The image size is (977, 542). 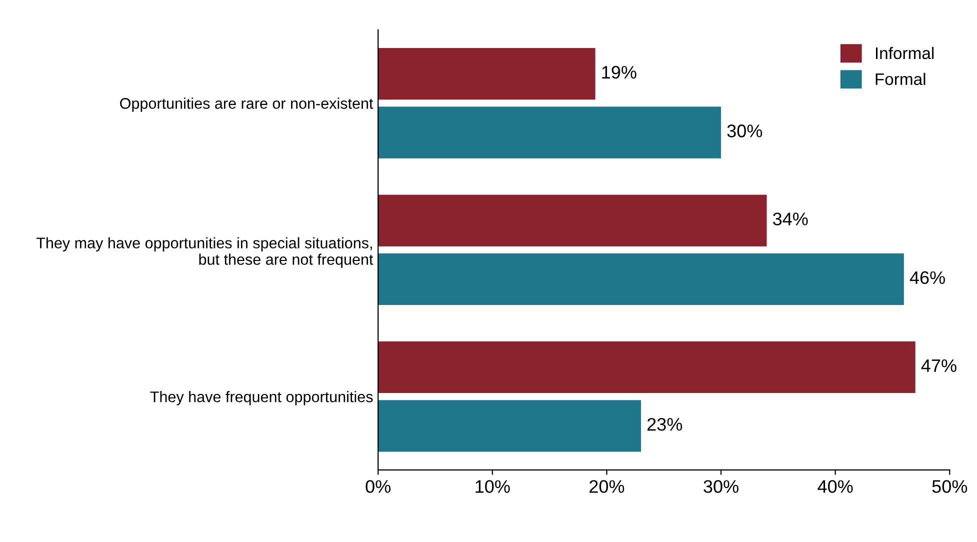 What do you see at coordinates (205, 252) in the screenshot?
I see `y-tick-label: They may have opportunities in special situations, but these are not frequent` at bounding box center [205, 252].